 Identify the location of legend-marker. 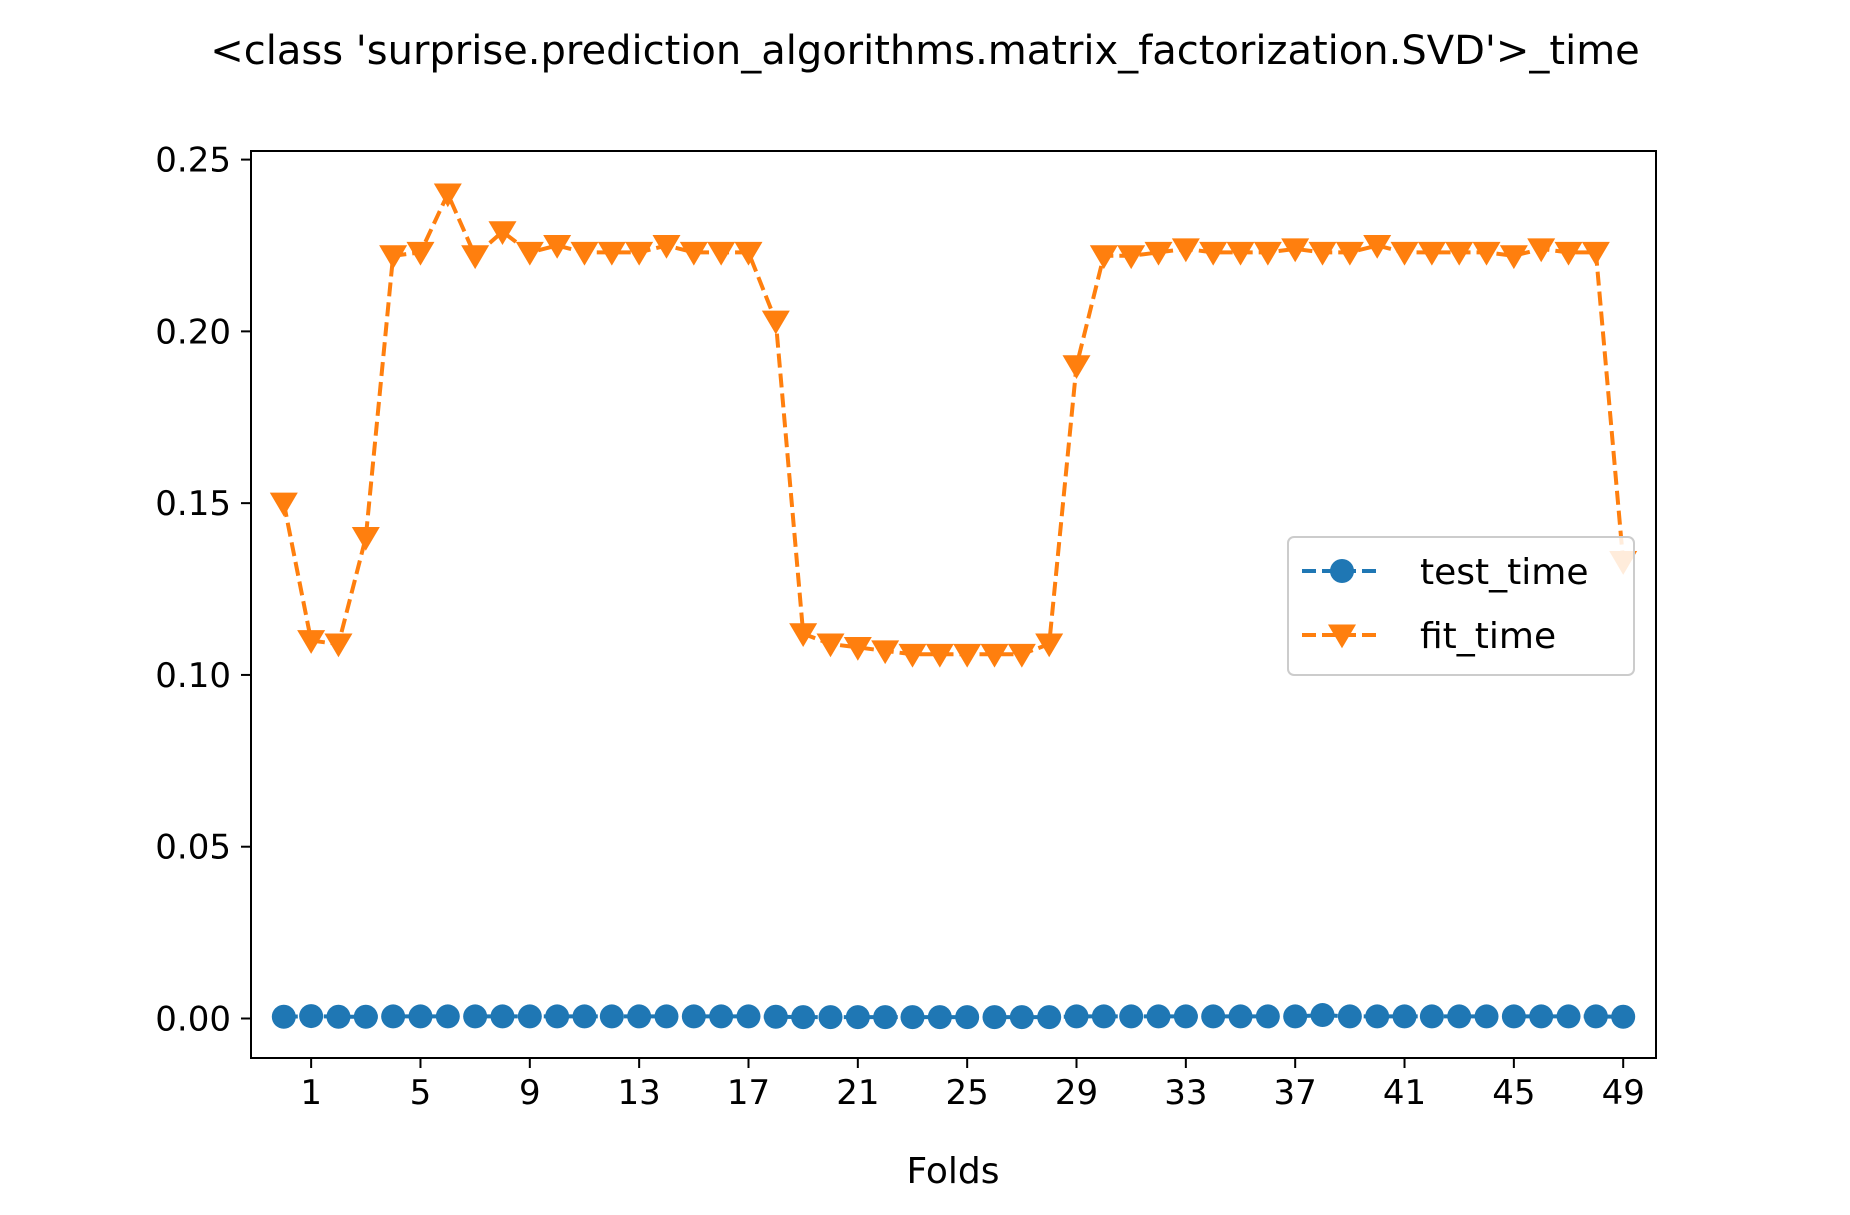
(1342, 571).